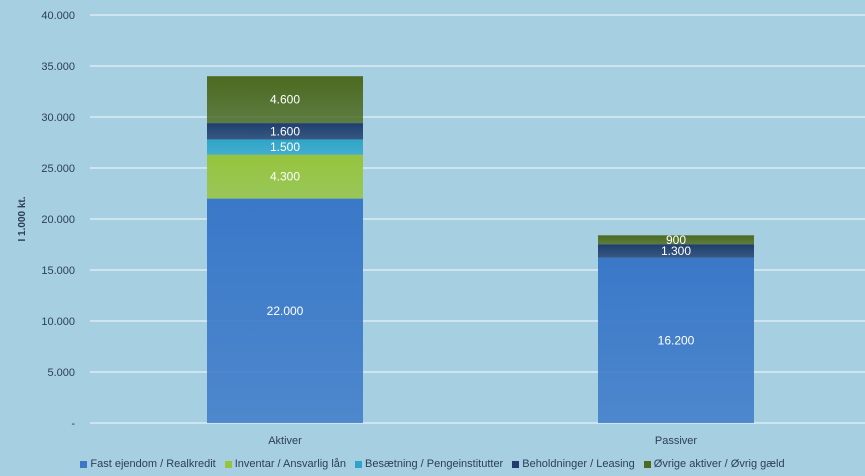 This screenshot has width=865, height=476. I want to click on legend-item: Beholdninger / Leasing, so click(573, 464).